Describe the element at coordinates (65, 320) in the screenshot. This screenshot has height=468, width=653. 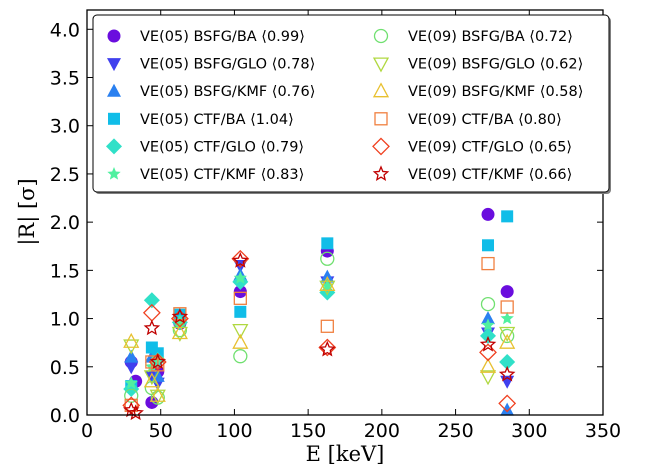
I see `y-tick-label: 1.0` at that location.